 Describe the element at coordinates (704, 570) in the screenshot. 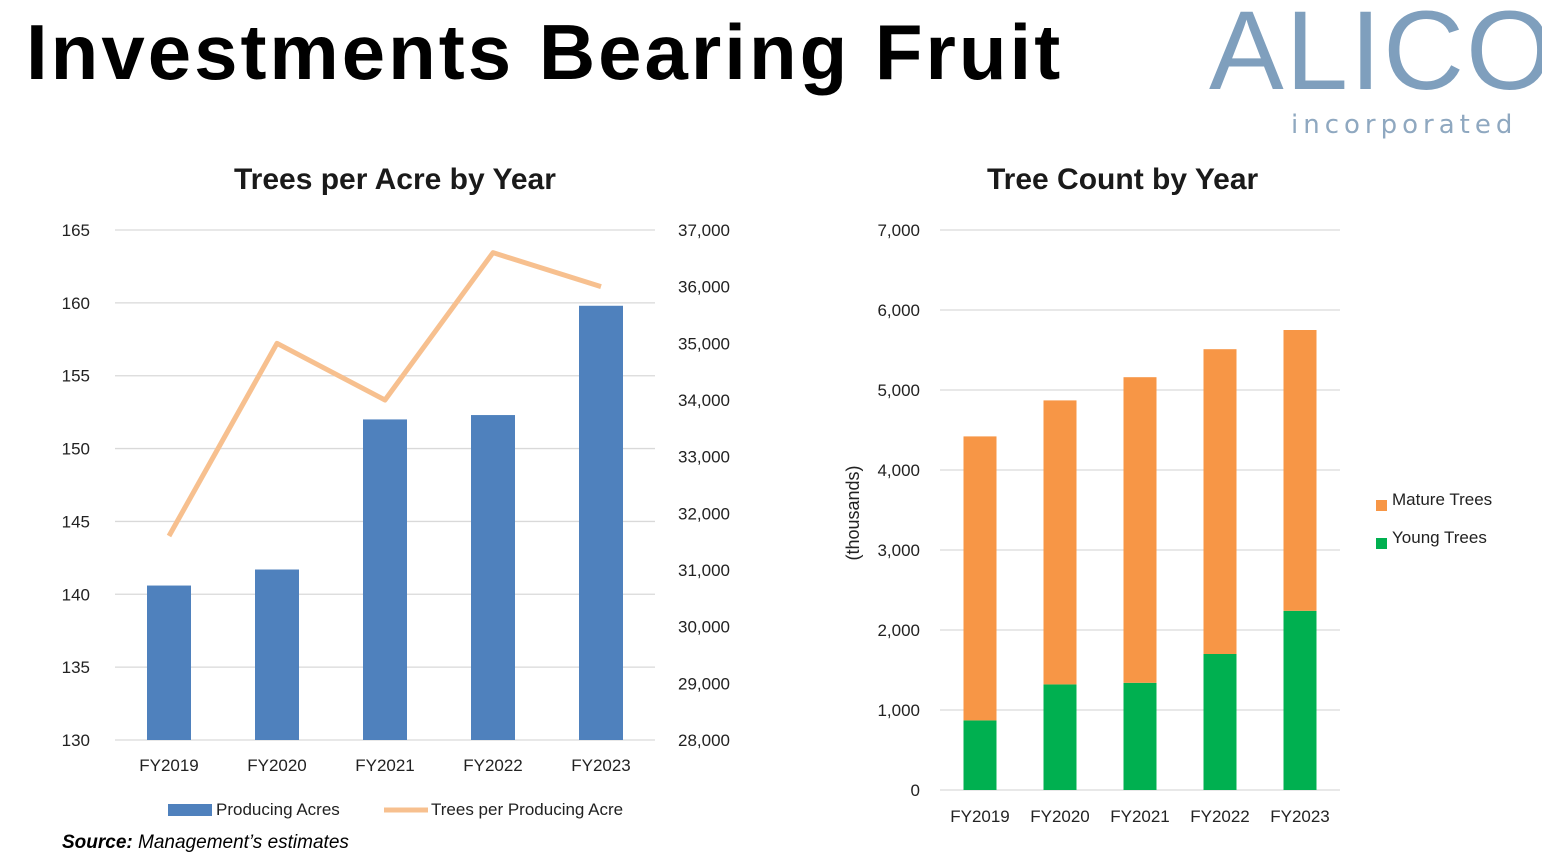

I see `y-right-tick-label: 31,000` at that location.